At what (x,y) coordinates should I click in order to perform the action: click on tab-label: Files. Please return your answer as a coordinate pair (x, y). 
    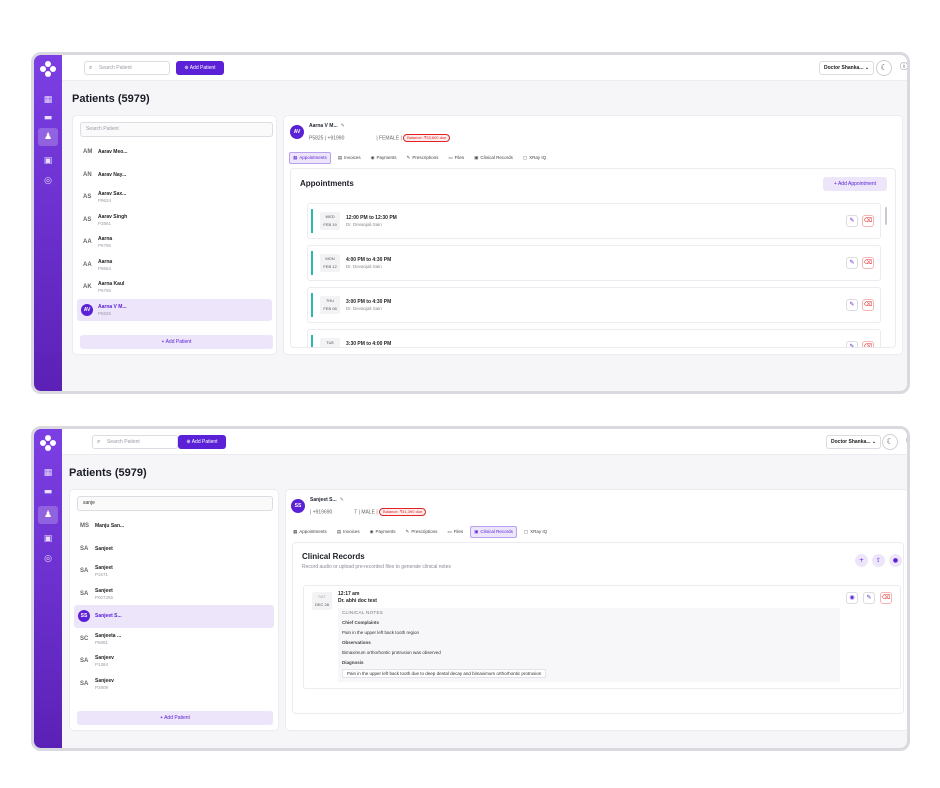
    Looking at the image, I should click on (458, 531).